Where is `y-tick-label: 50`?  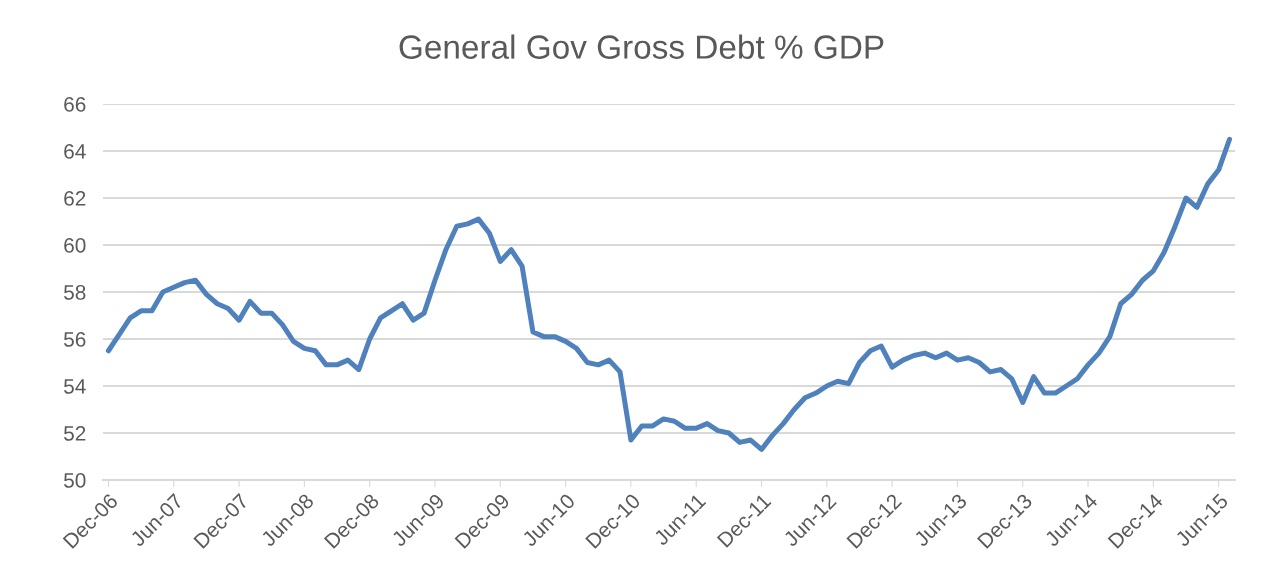 y-tick-label: 50 is located at coordinates (75, 480).